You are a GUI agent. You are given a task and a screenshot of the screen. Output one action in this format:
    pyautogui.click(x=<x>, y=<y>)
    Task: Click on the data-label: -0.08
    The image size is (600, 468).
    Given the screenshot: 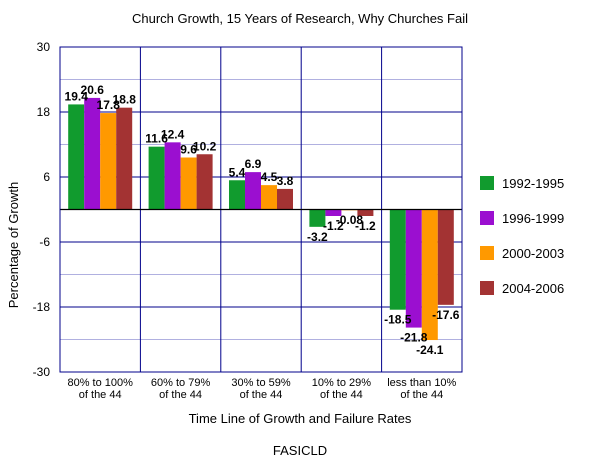 What is the action you would take?
    pyautogui.click(x=350, y=220)
    